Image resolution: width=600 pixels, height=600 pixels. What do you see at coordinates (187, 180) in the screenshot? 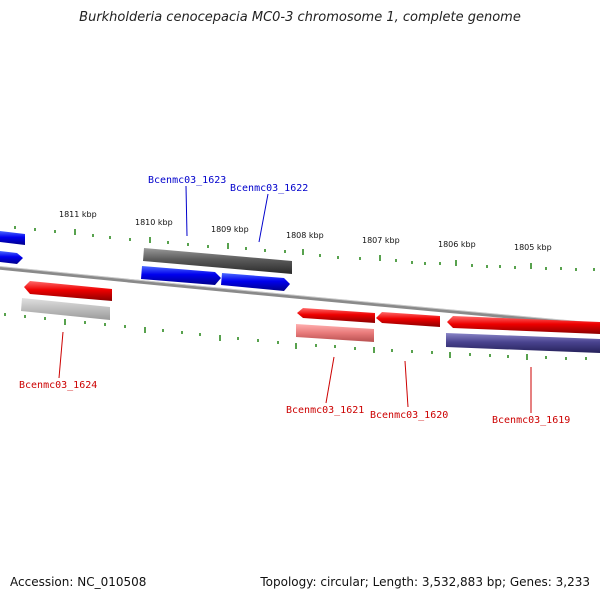
I see `gene-label-bcenmc03-1623: Bcenmc03_1623` at bounding box center [187, 180].